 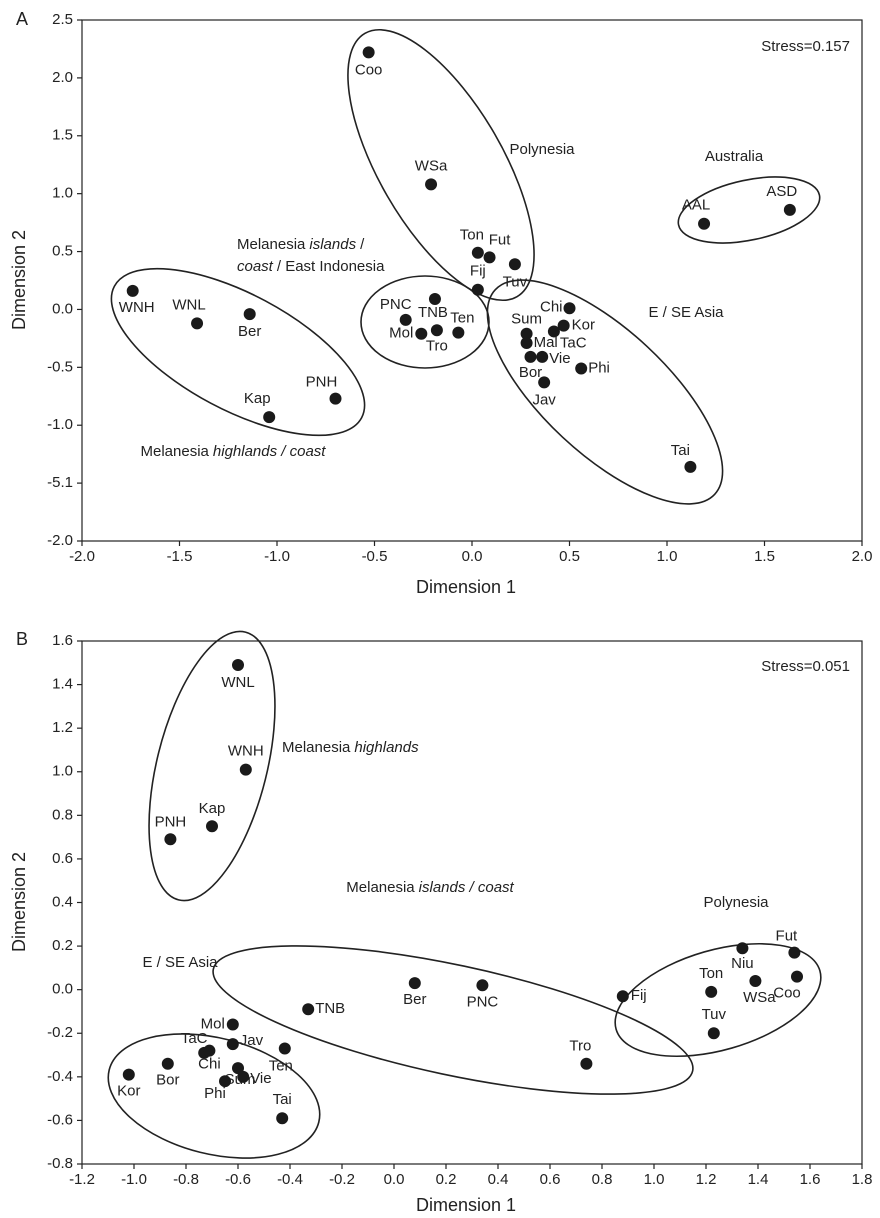 I want to click on y-tick-label: 0.5, so click(x=62, y=251).